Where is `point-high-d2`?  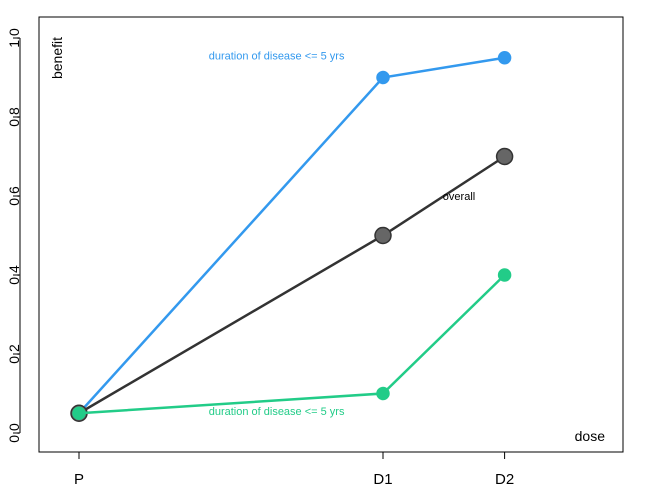 point-high-d2 is located at coordinates (504, 58).